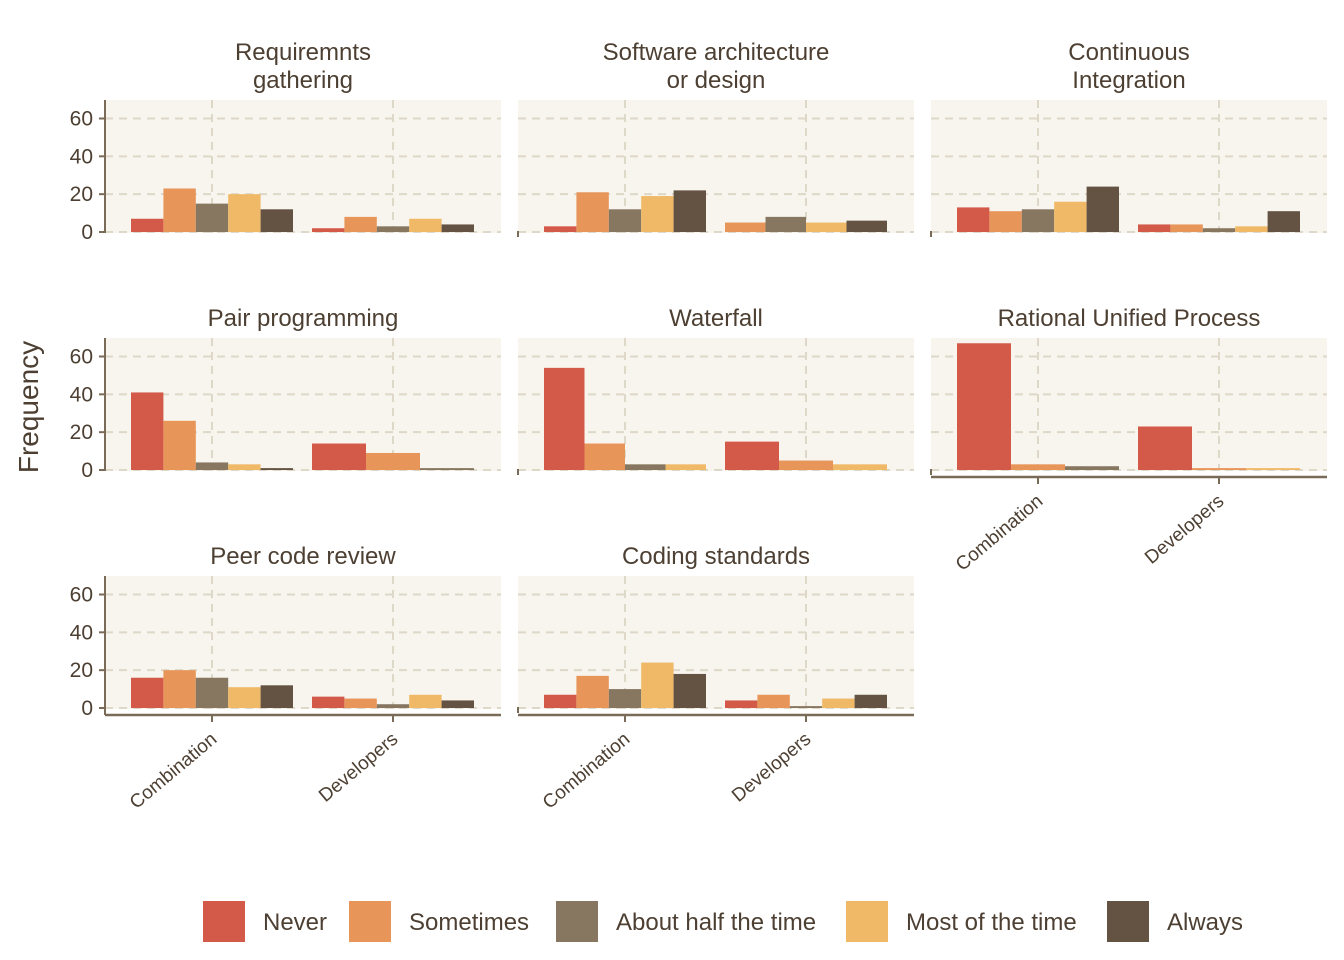  I want to click on facet-title: gathering, so click(303, 80).